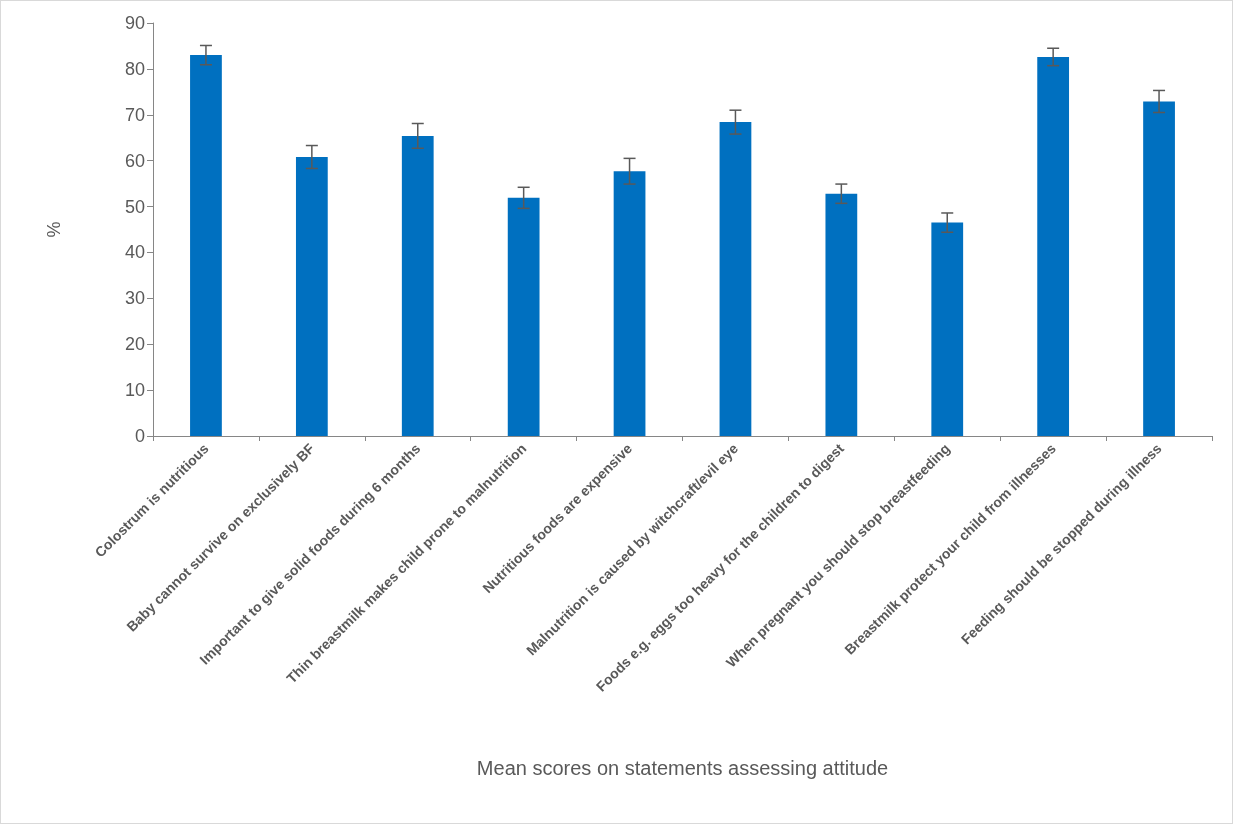  What do you see at coordinates (54, 229) in the screenshot?
I see `y-axis-title: %` at bounding box center [54, 229].